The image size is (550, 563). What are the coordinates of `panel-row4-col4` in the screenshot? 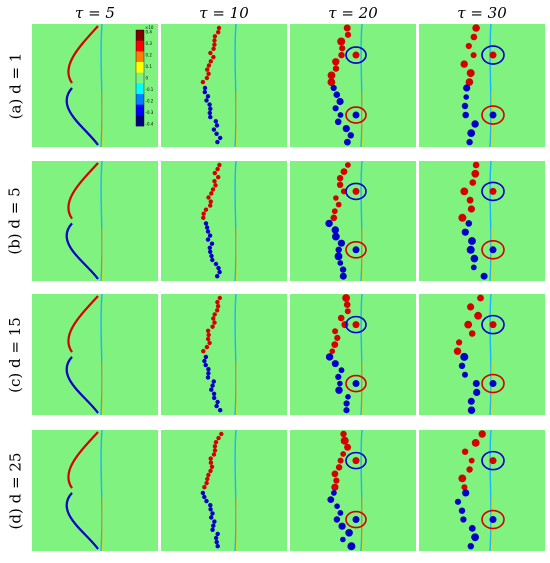 It's located at (482, 490).